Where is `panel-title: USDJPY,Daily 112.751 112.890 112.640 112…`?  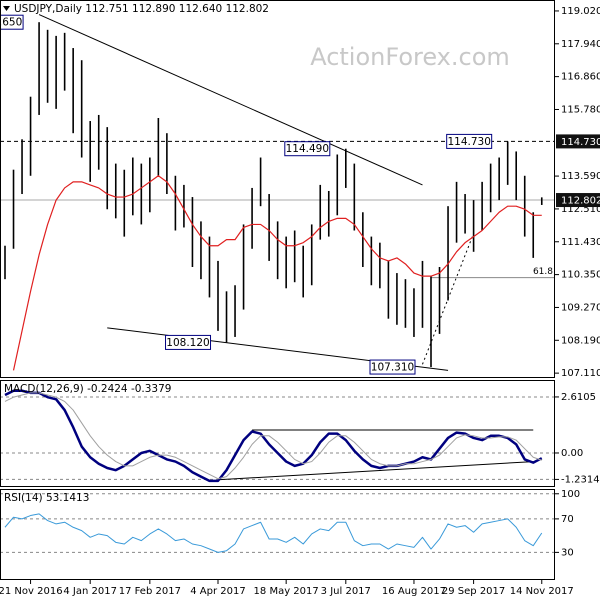 panel-title: USDJPY,Daily 112.751 112.890 112.640 112… is located at coordinates (141, 9).